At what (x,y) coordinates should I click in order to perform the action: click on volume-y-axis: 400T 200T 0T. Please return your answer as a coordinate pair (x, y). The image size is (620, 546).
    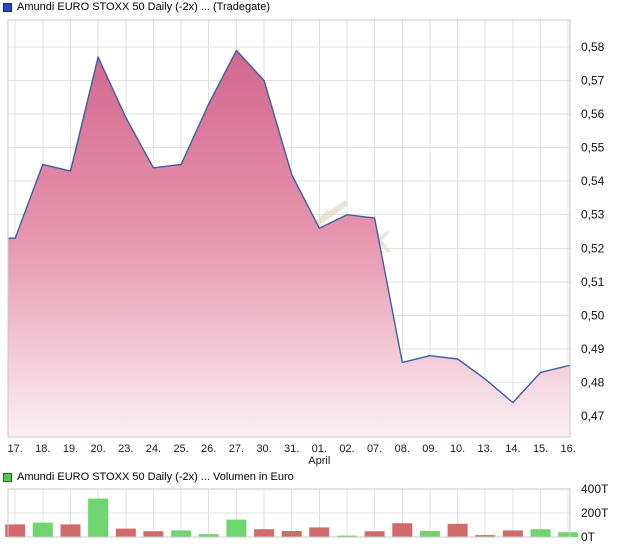
    Looking at the image, I should click on (595, 513).